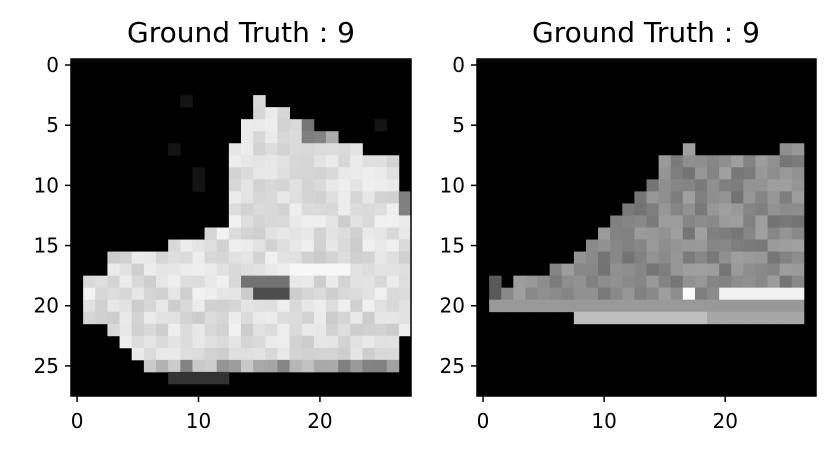 This screenshot has width=835, height=461. What do you see at coordinates (452, 185) in the screenshot?
I see `y-tick-label: 10` at bounding box center [452, 185].